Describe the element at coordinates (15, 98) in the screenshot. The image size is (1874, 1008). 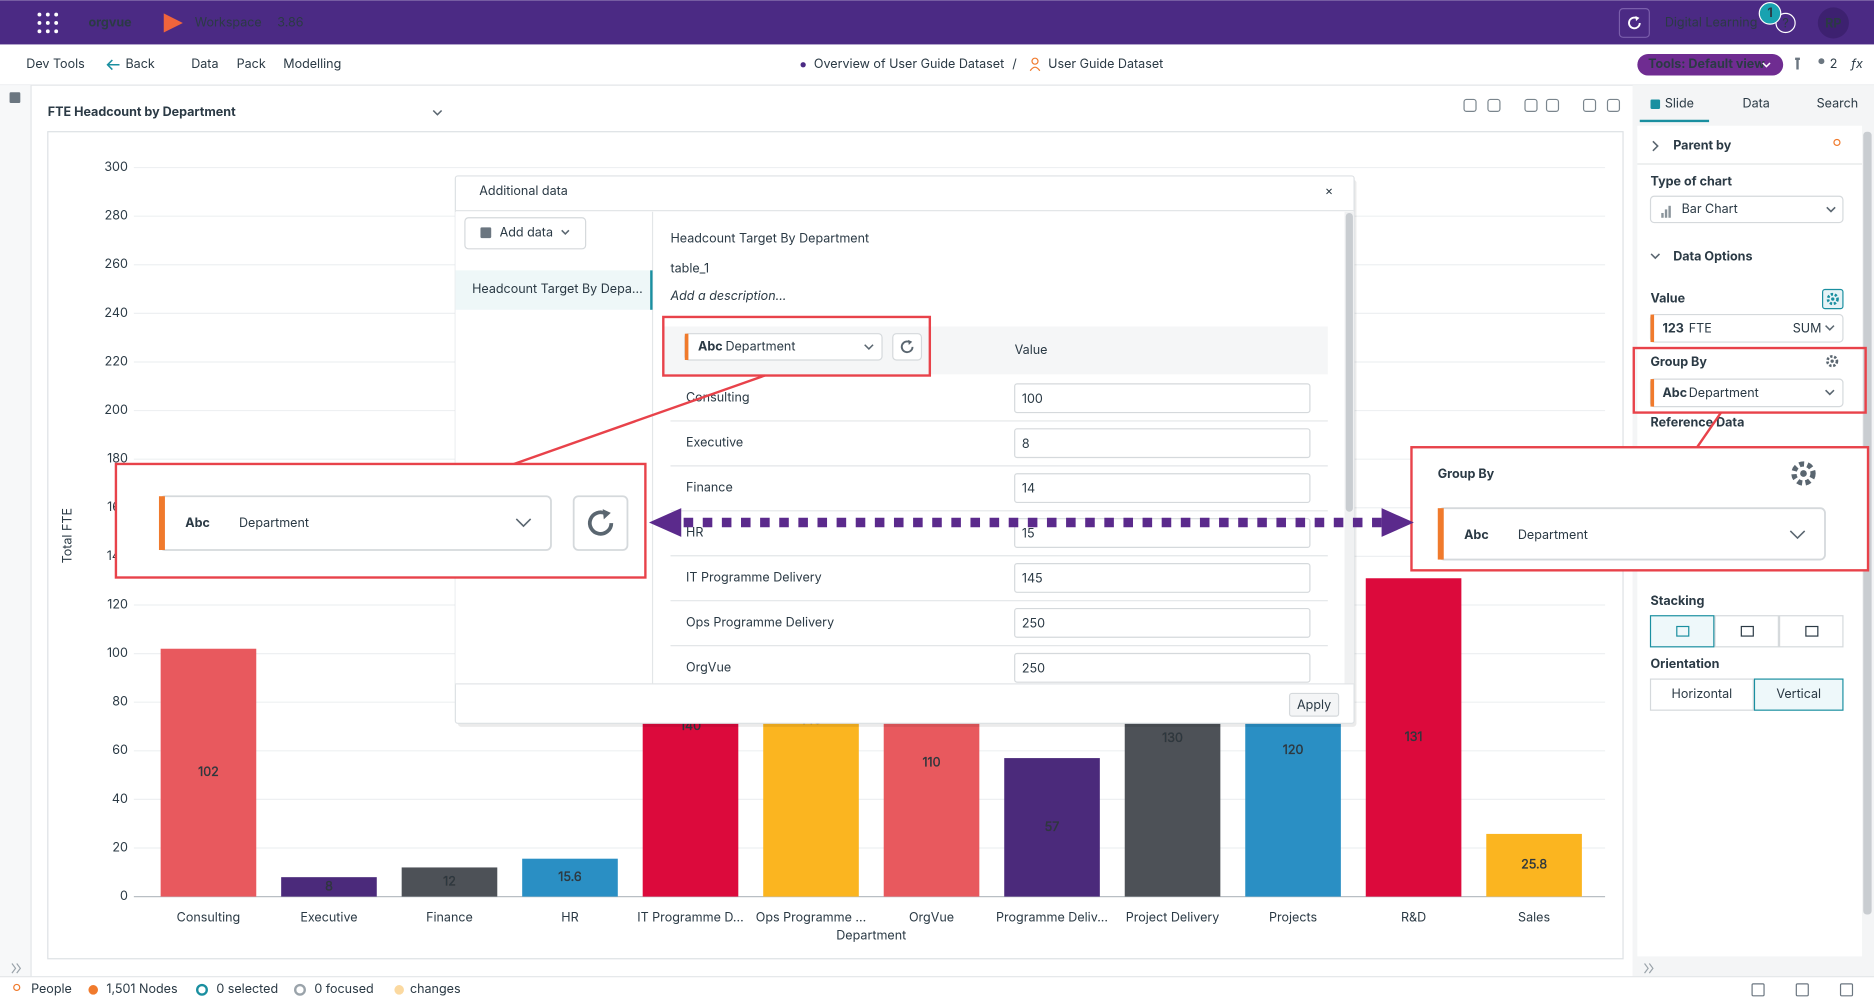
I see `add-slide-button` at that location.